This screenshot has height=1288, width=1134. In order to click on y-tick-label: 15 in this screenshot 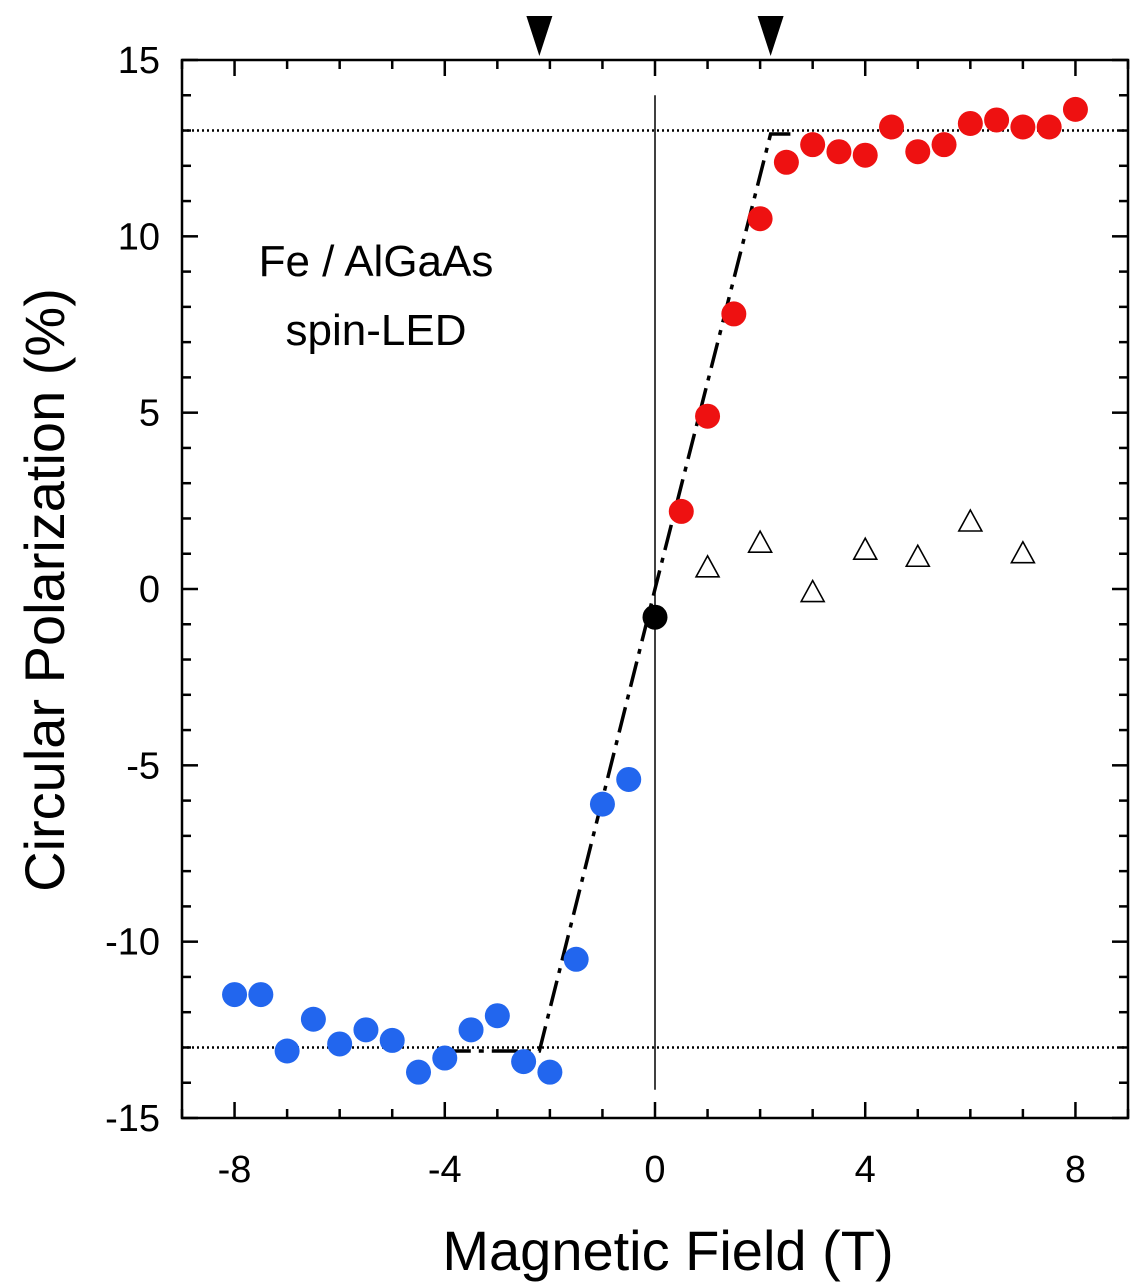, I will do `click(139, 61)`.